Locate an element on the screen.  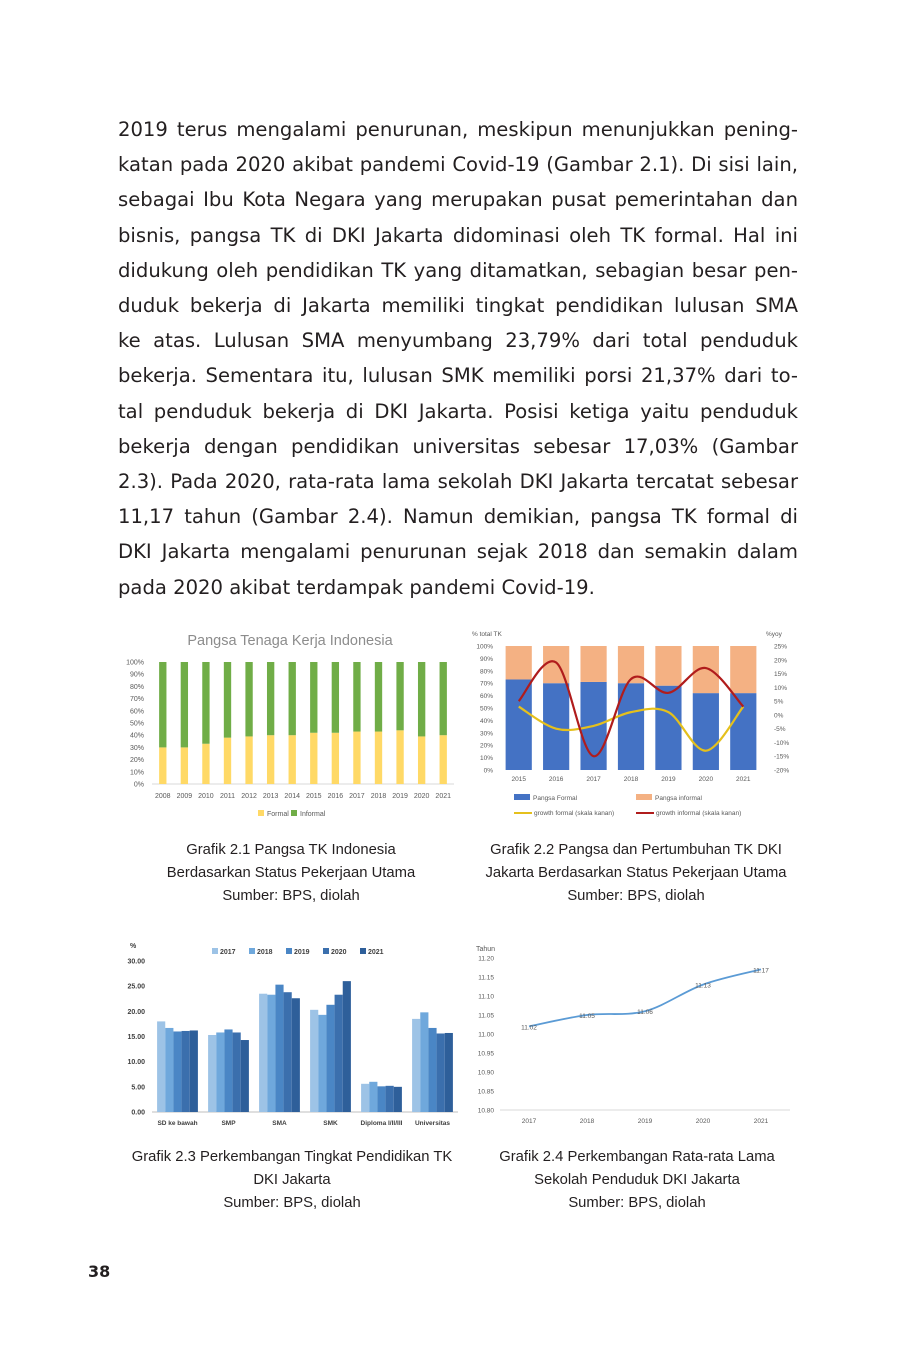
y-tick-label: 60% is located at coordinates (137, 711).